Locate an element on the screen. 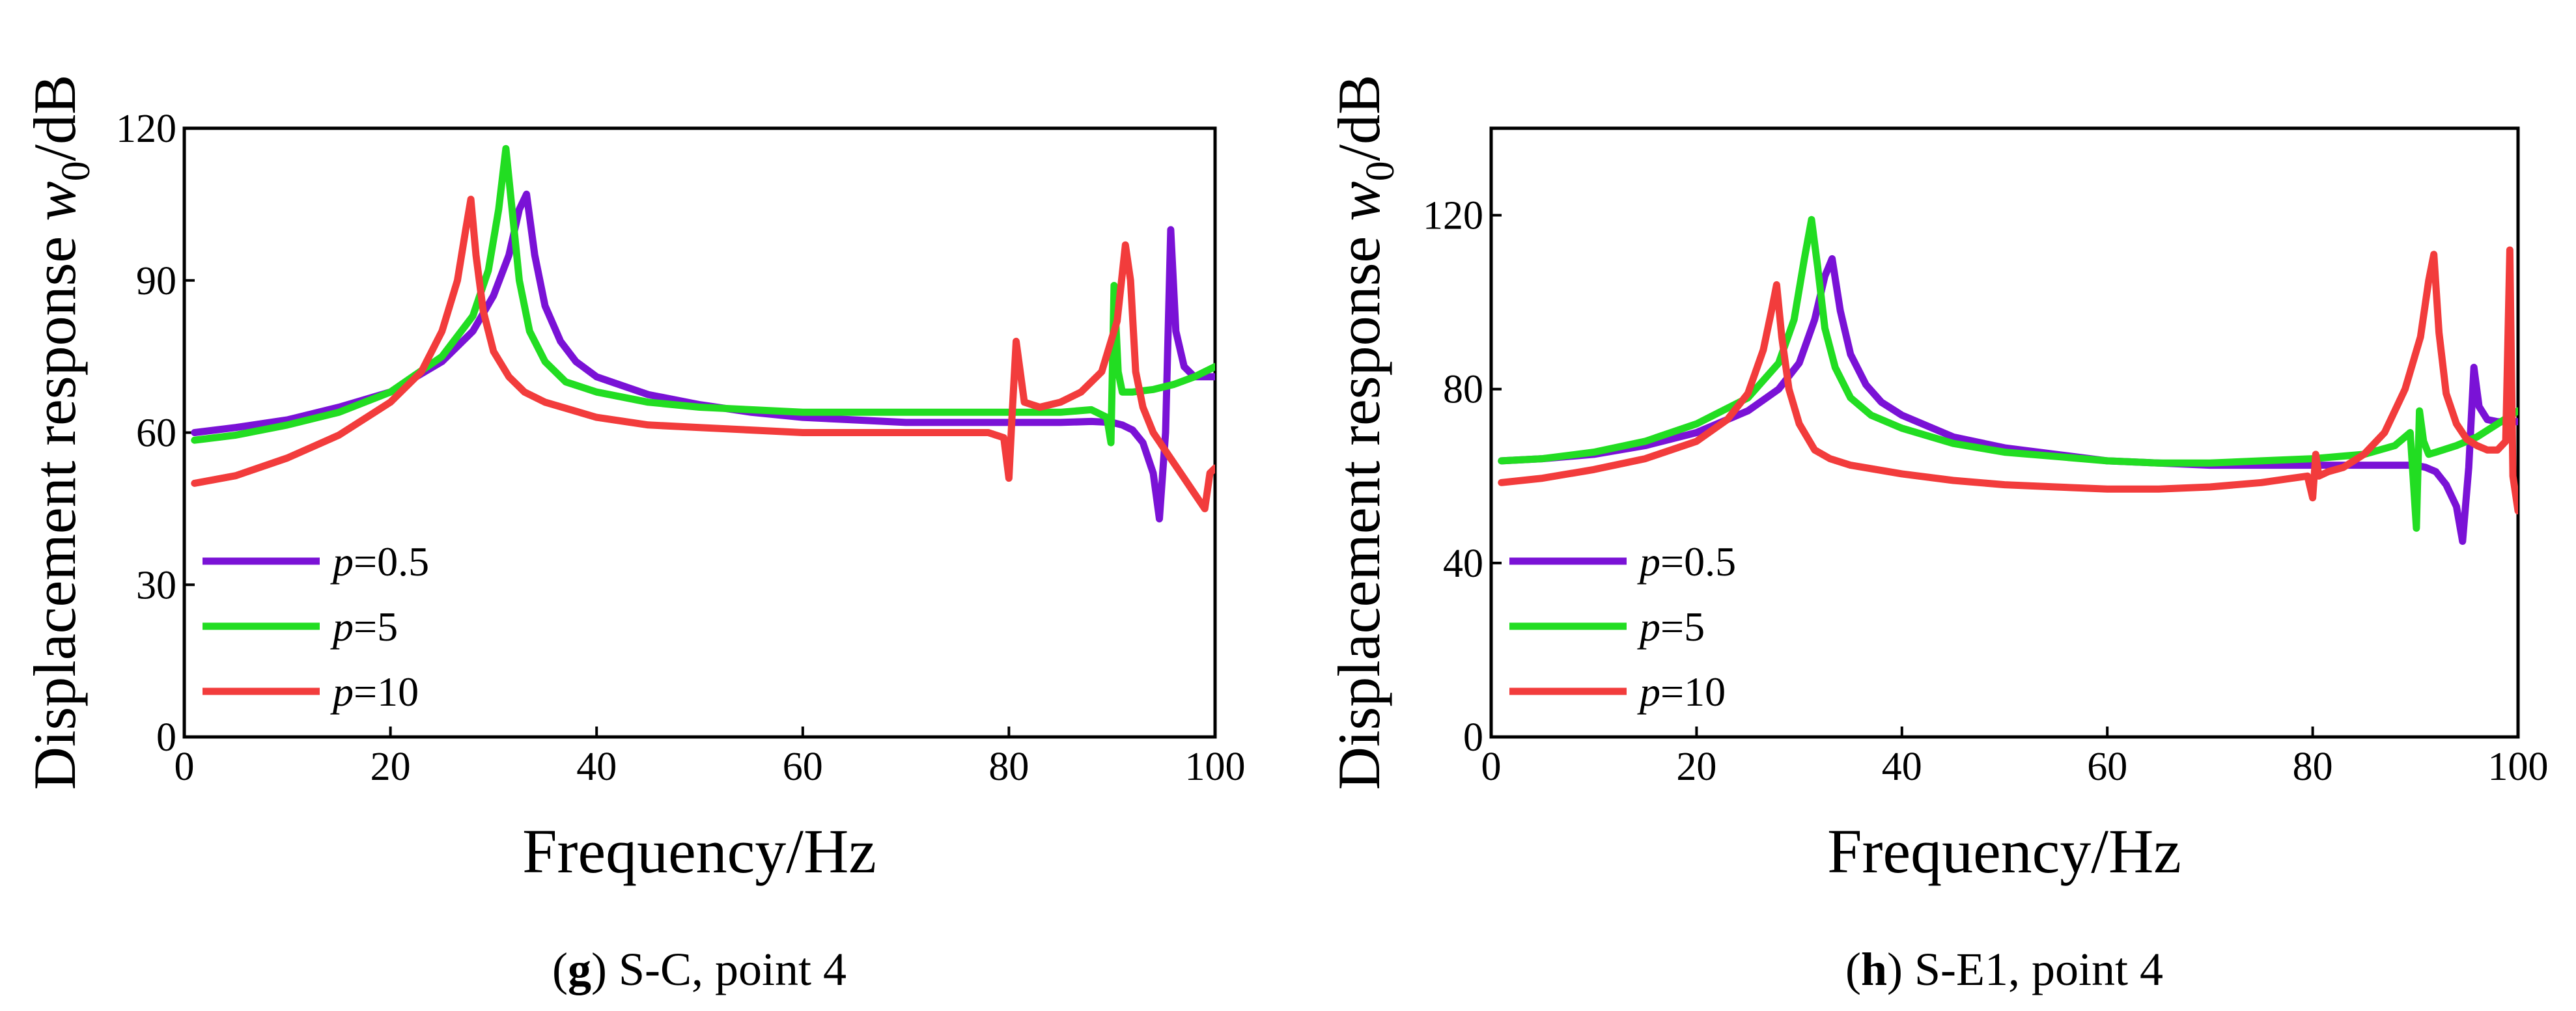 This screenshot has height=1011, width=2576. caption-label: h is located at coordinates (1874, 969).